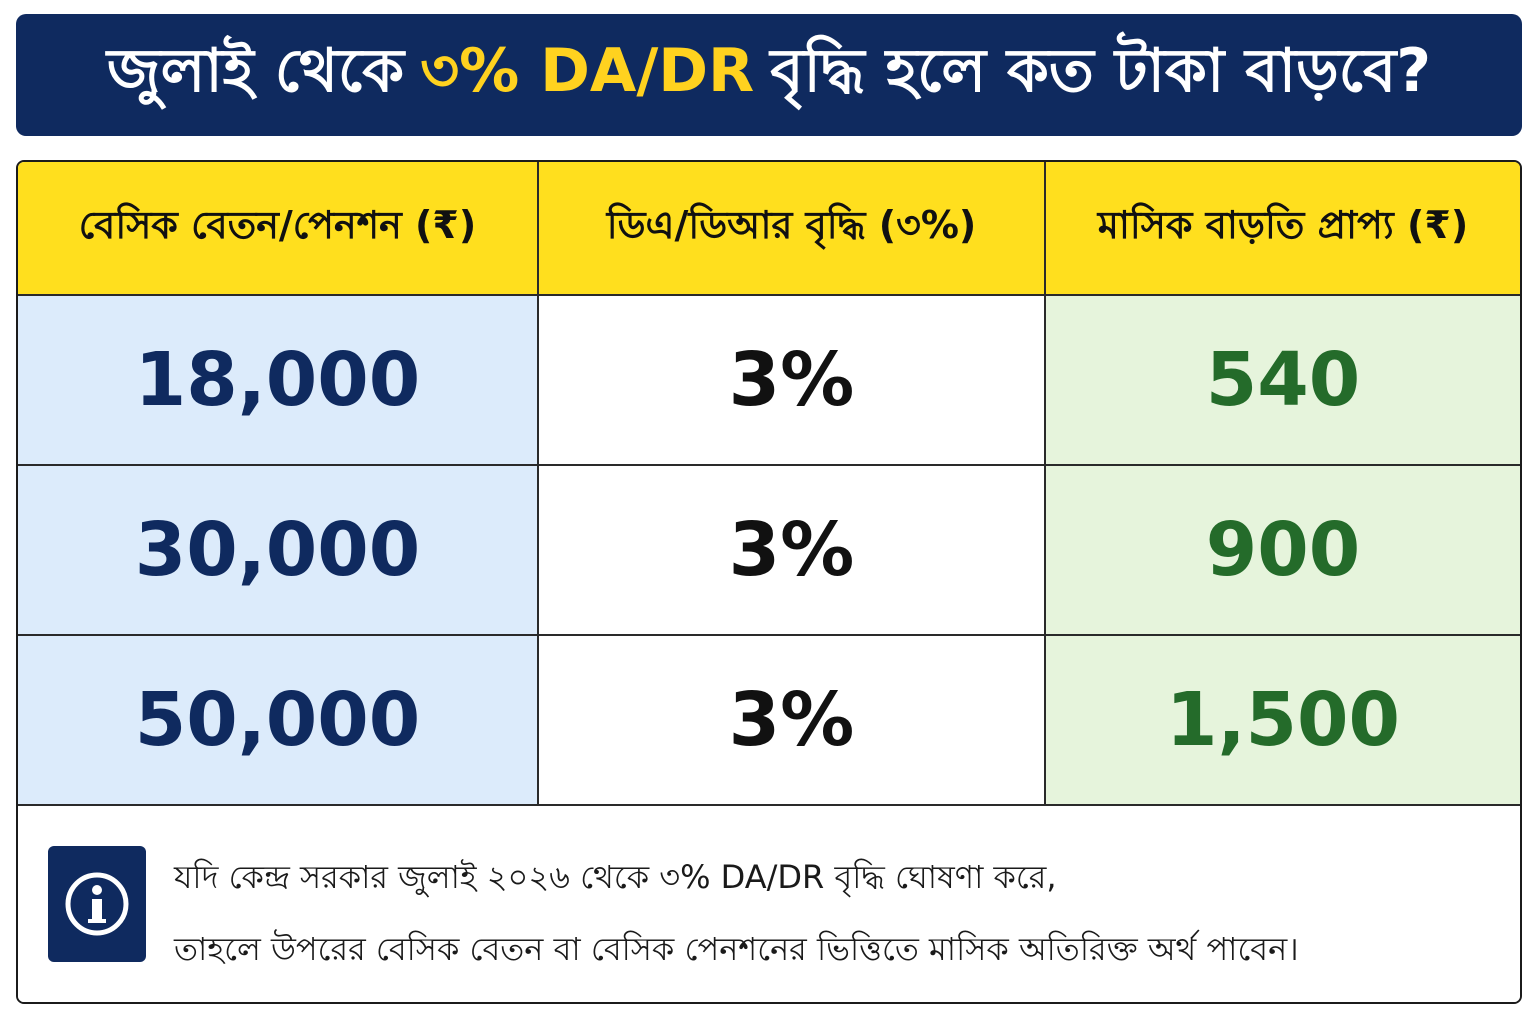  Describe the element at coordinates (278, 720) in the screenshot. I see `basic-pay-value: 50,000` at that location.